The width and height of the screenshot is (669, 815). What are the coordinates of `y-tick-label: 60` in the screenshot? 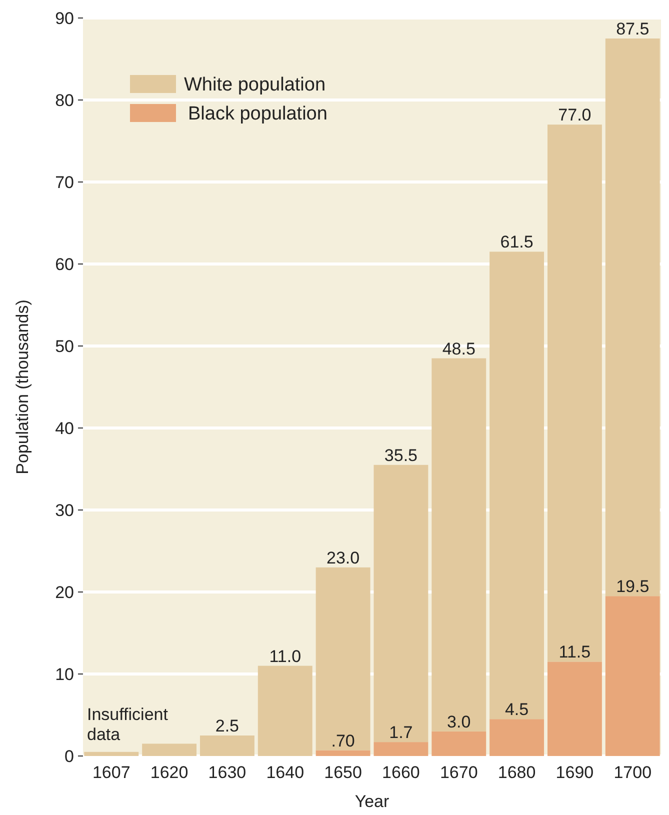 It's located at (64, 264).